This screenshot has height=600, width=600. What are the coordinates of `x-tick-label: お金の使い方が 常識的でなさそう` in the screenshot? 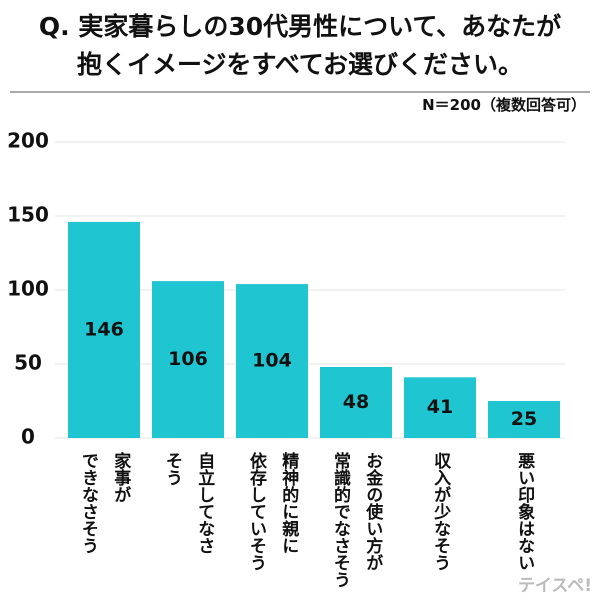 It's located at (356, 520).